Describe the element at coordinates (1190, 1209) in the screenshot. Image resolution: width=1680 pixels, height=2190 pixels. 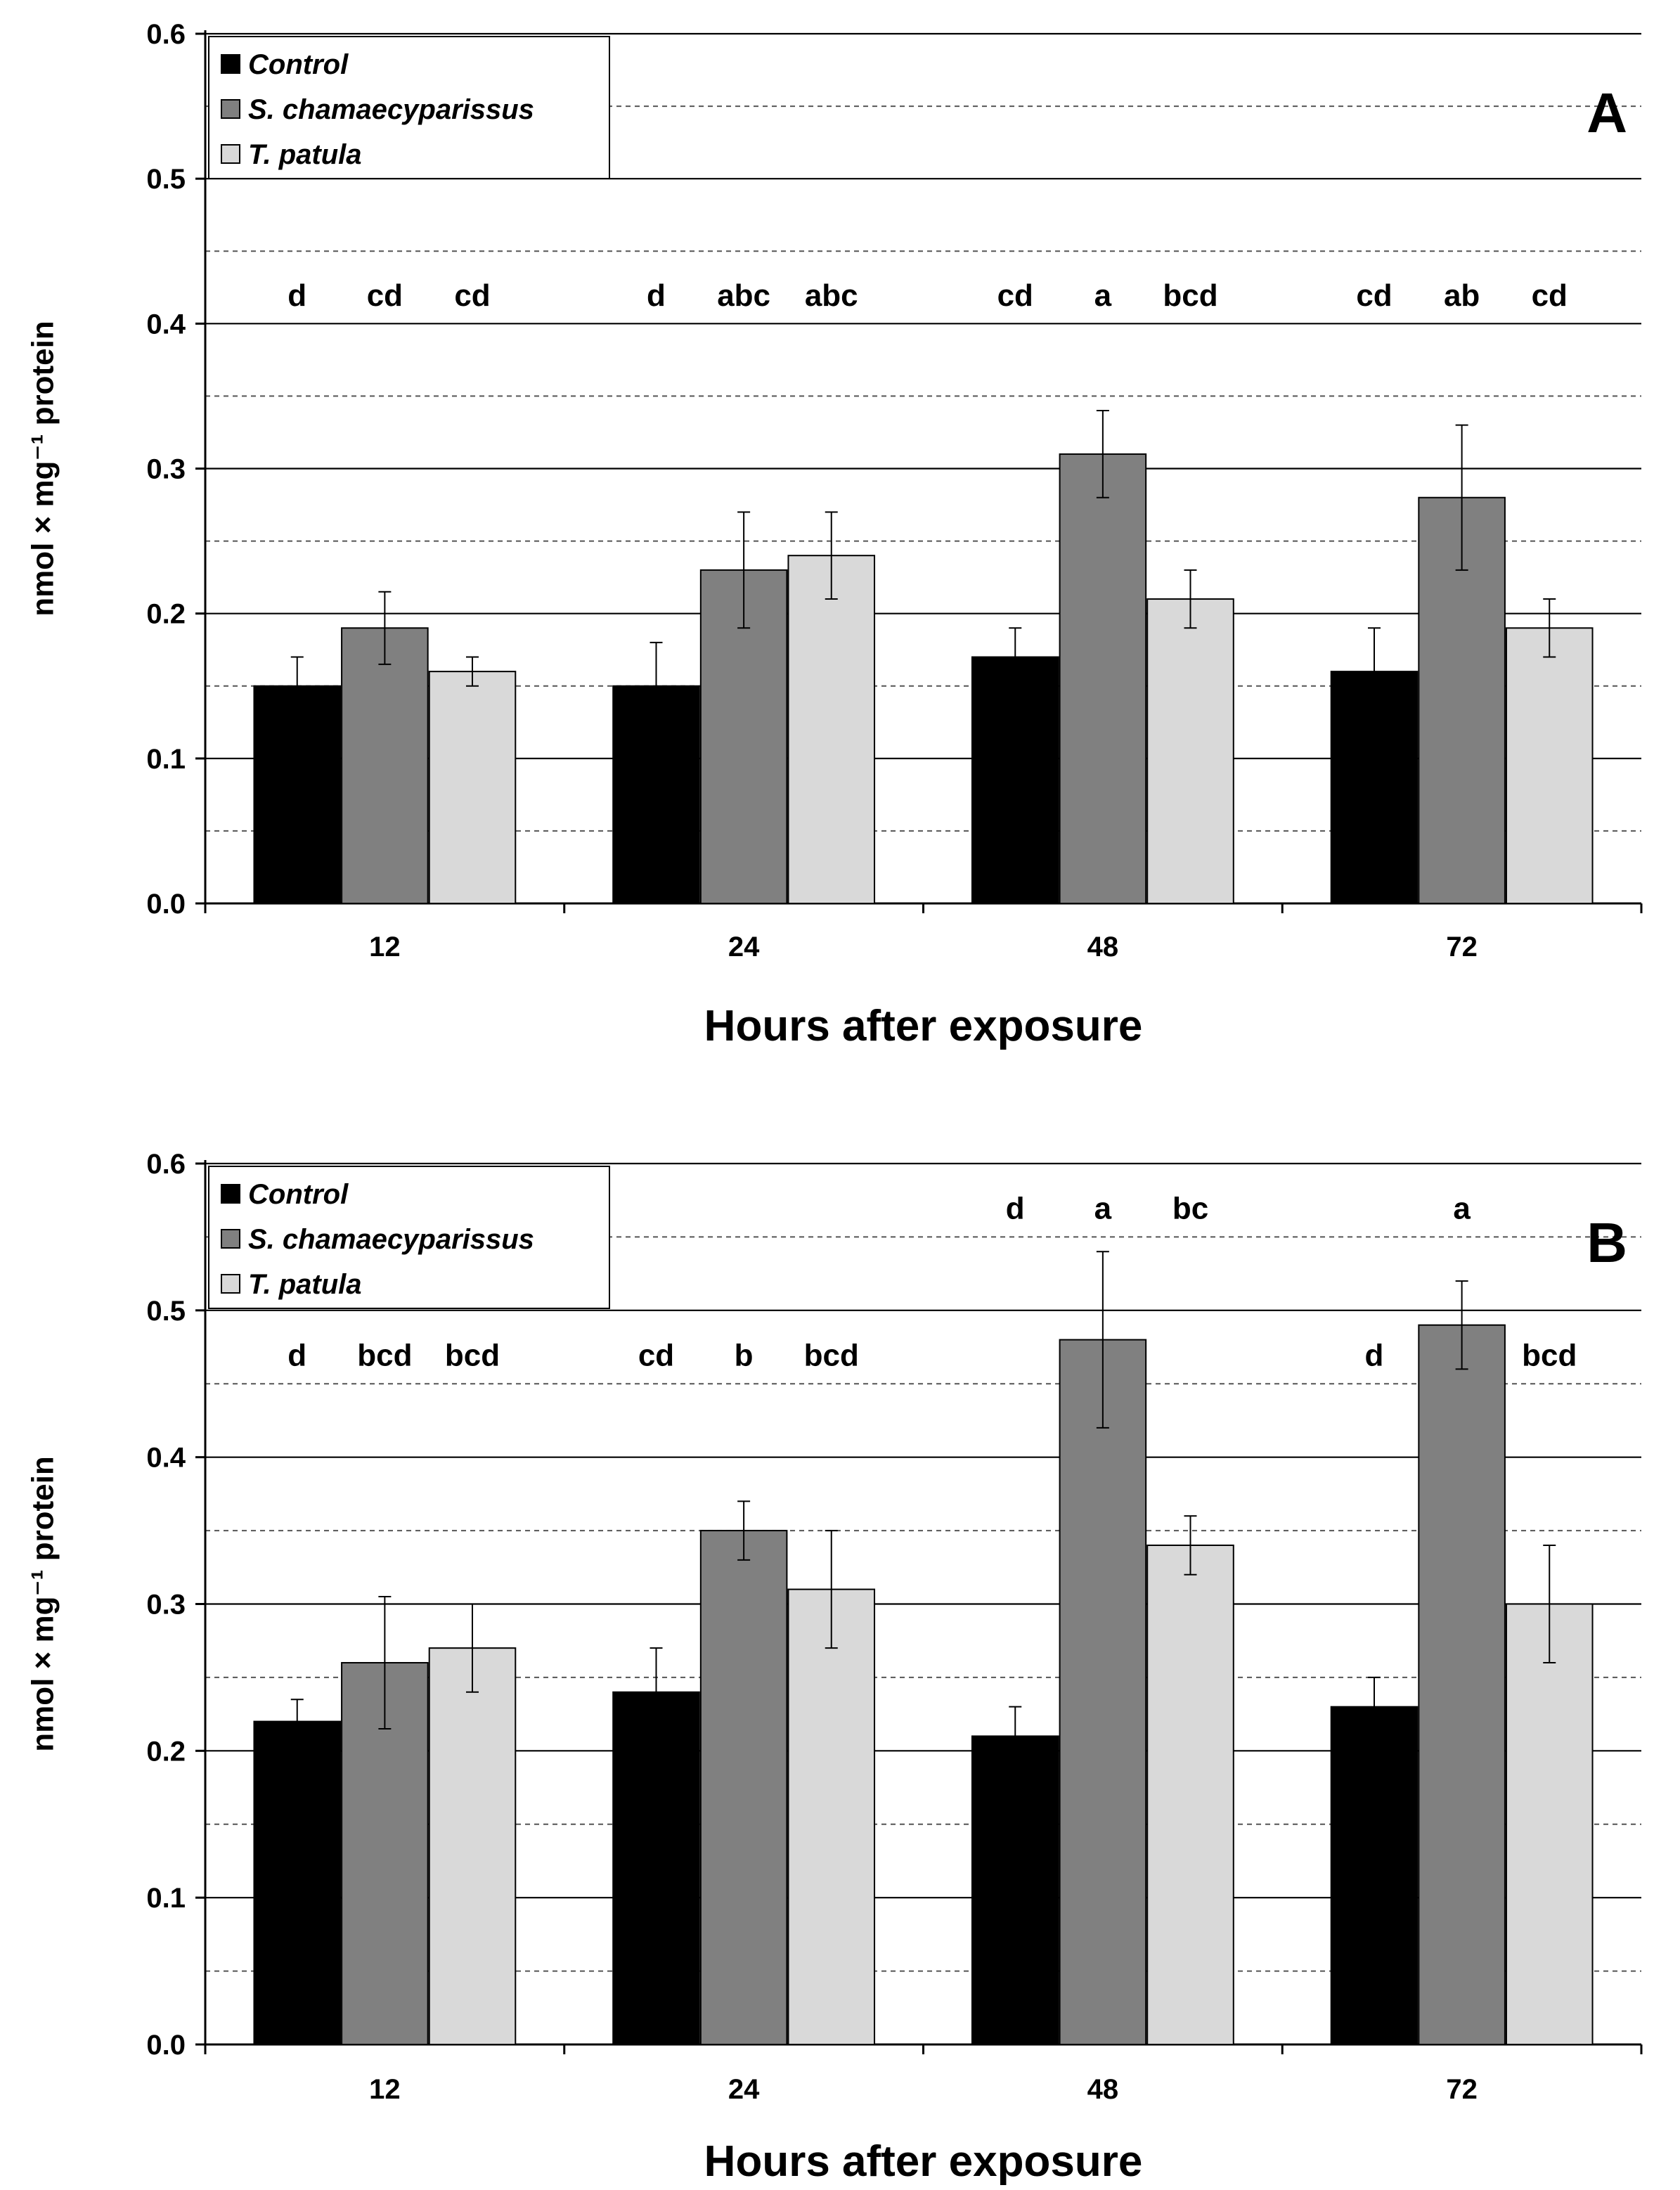
I see `significance-letter: bc` at that location.